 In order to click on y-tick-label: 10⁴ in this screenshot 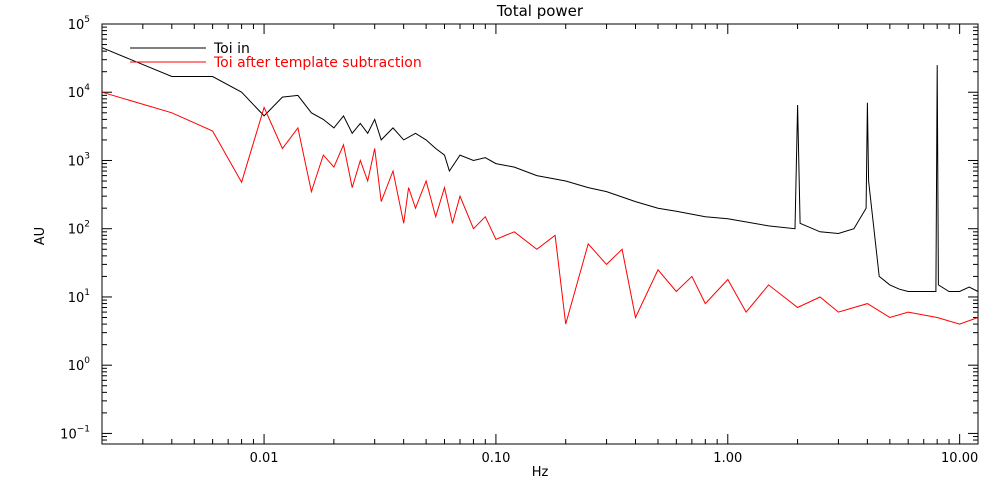, I will do `click(79, 92)`.